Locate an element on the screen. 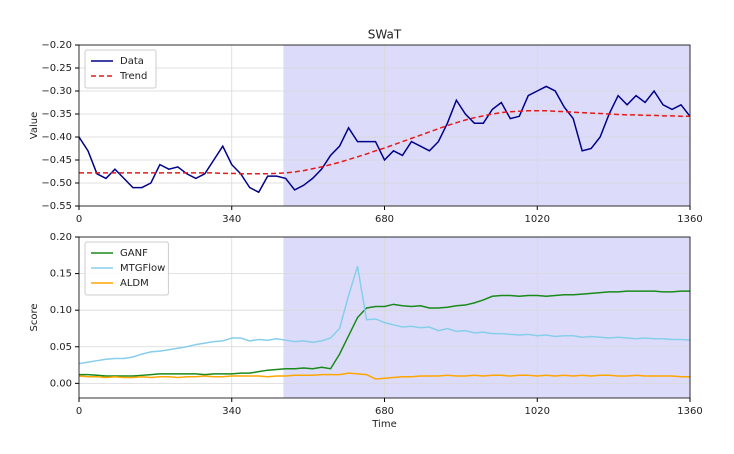  y-tick-label: 0.20 is located at coordinates (61, 237).